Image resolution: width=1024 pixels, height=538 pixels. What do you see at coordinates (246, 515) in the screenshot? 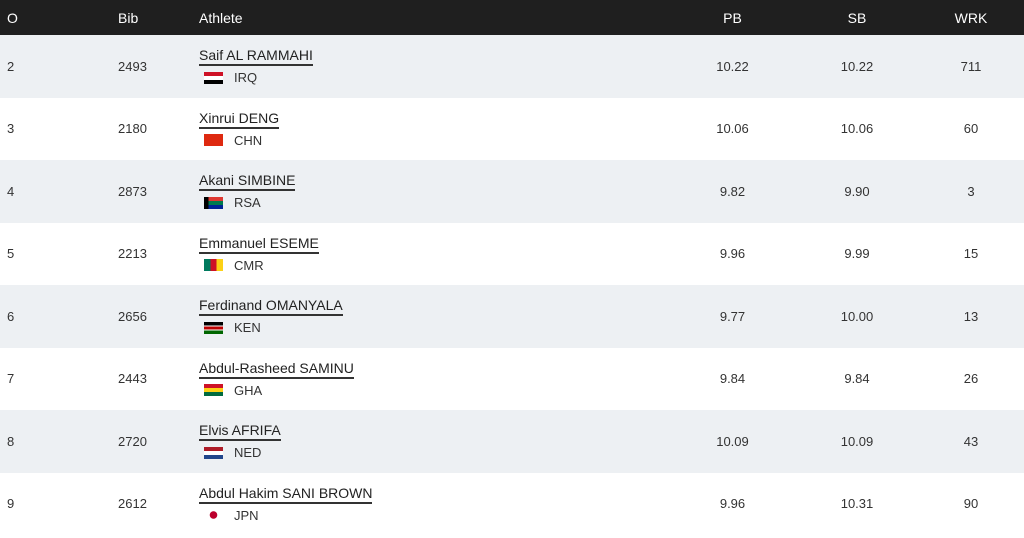
I see `country-code: JPN` at bounding box center [246, 515].